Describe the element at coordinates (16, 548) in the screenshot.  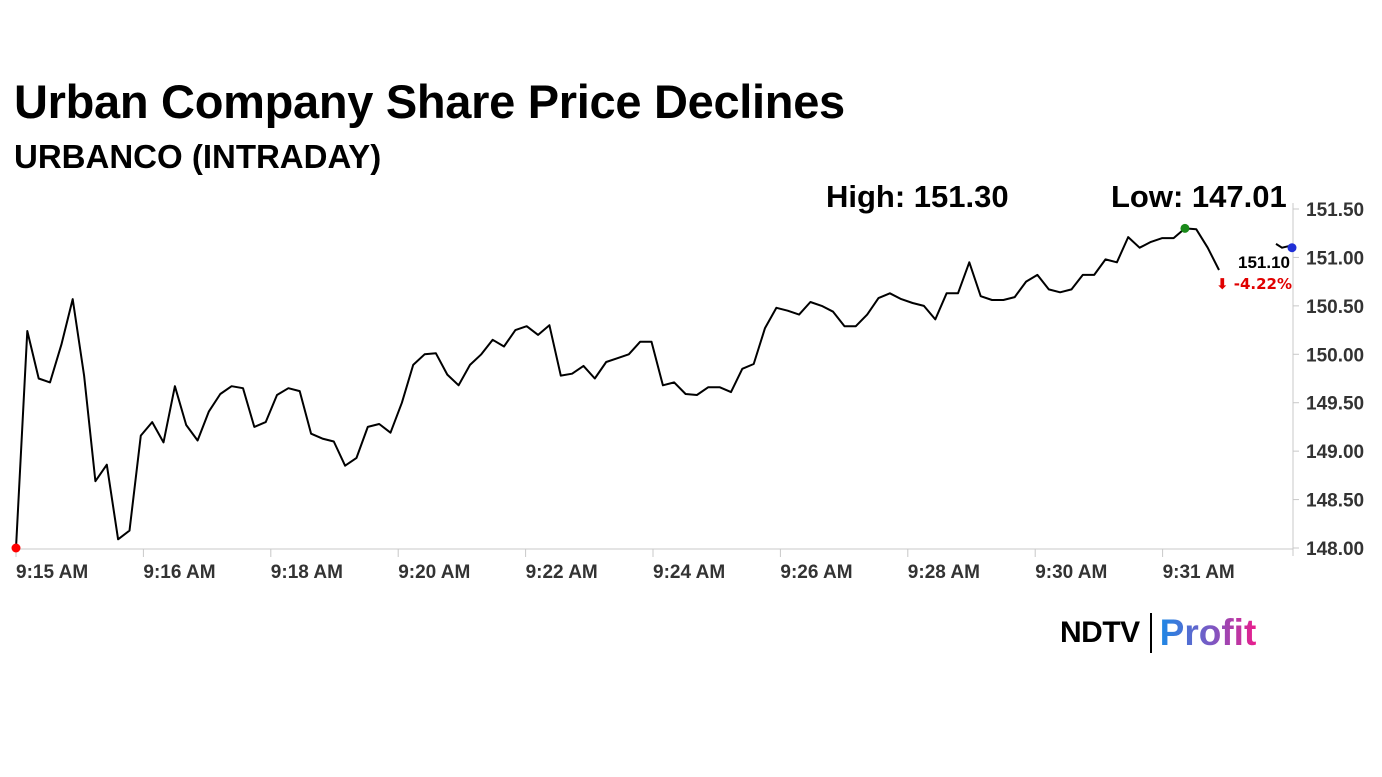
I see `start-point-marker` at that location.